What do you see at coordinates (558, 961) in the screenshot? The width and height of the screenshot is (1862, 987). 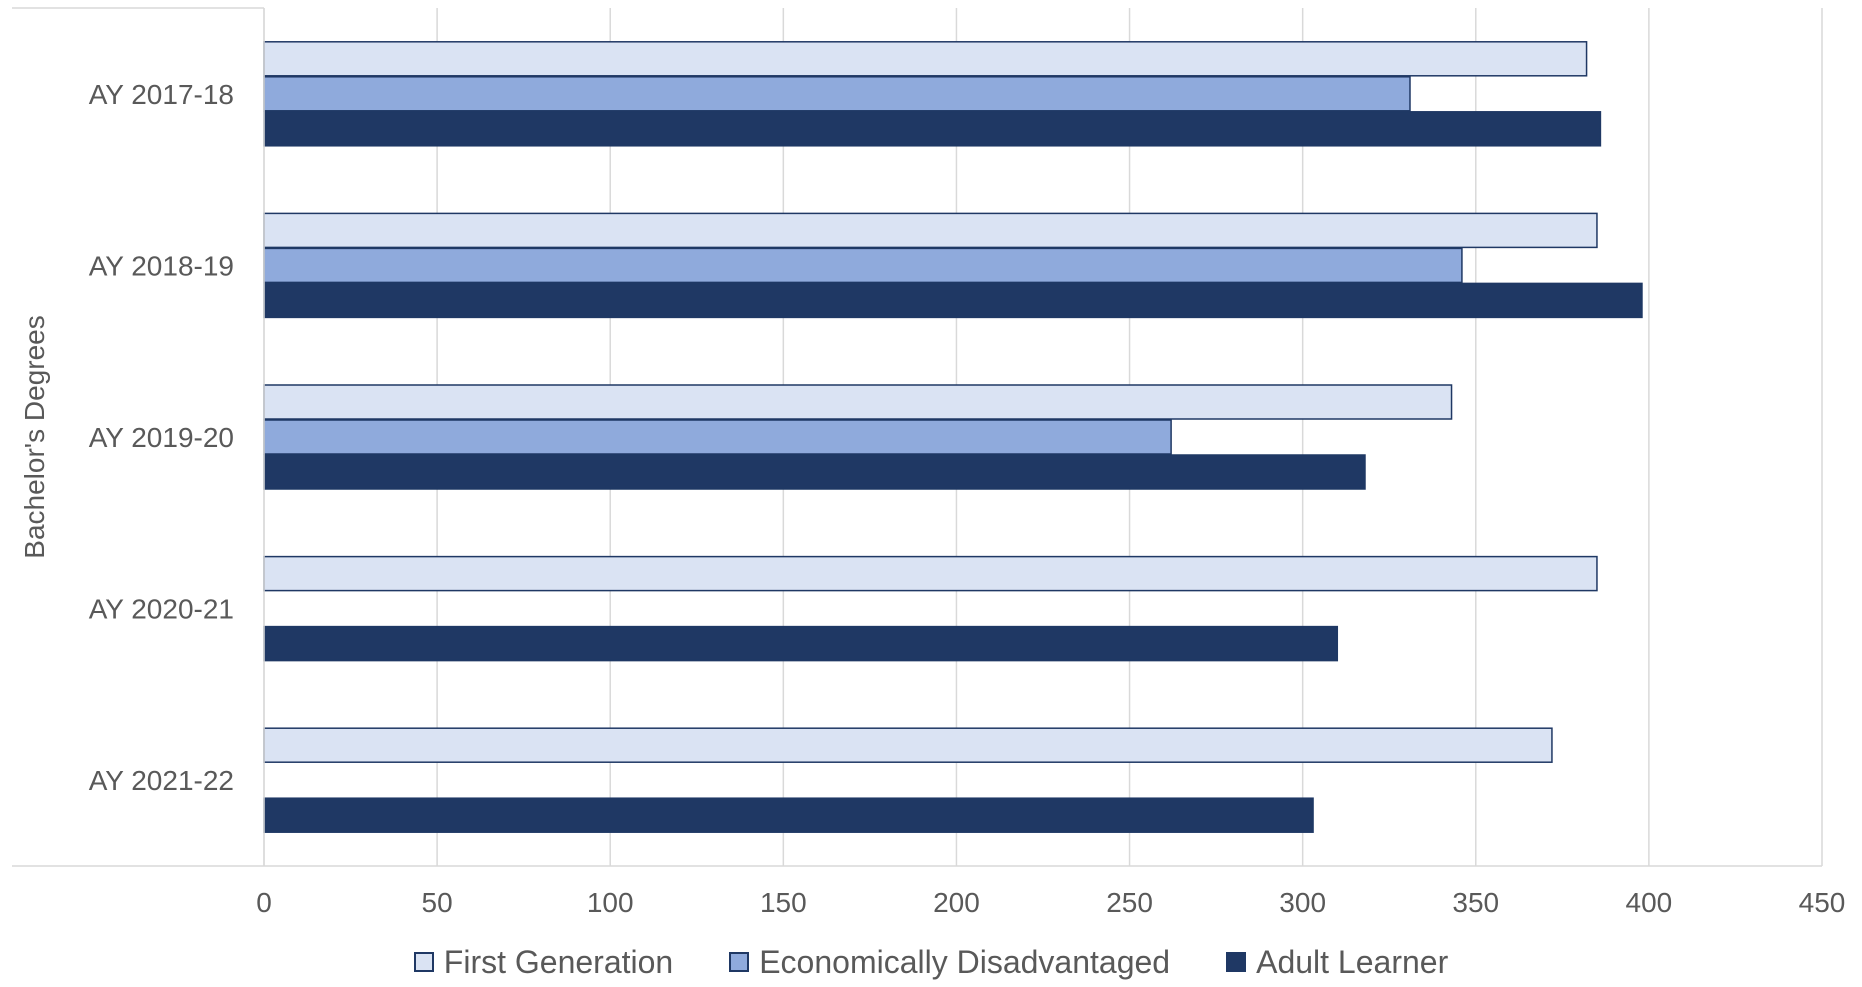 I see `legend-label-first-generation: First Generation` at bounding box center [558, 961].